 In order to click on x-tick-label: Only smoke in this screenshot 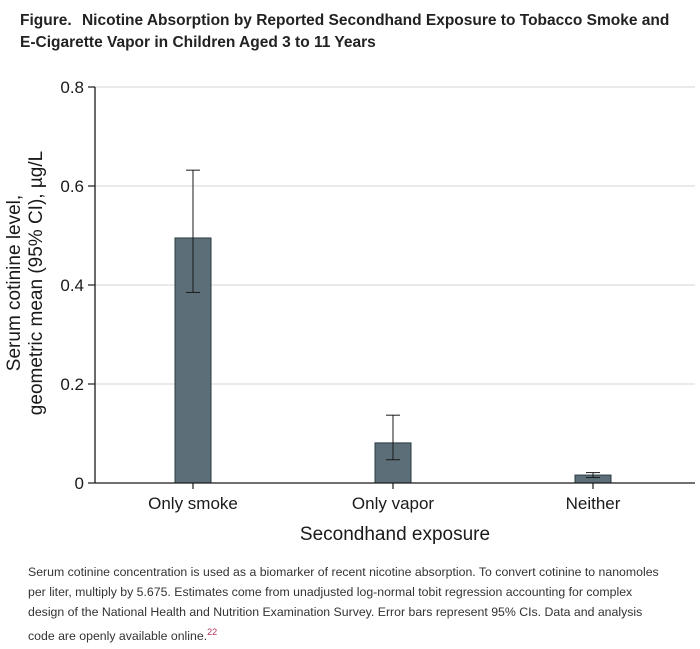, I will do `click(193, 503)`.